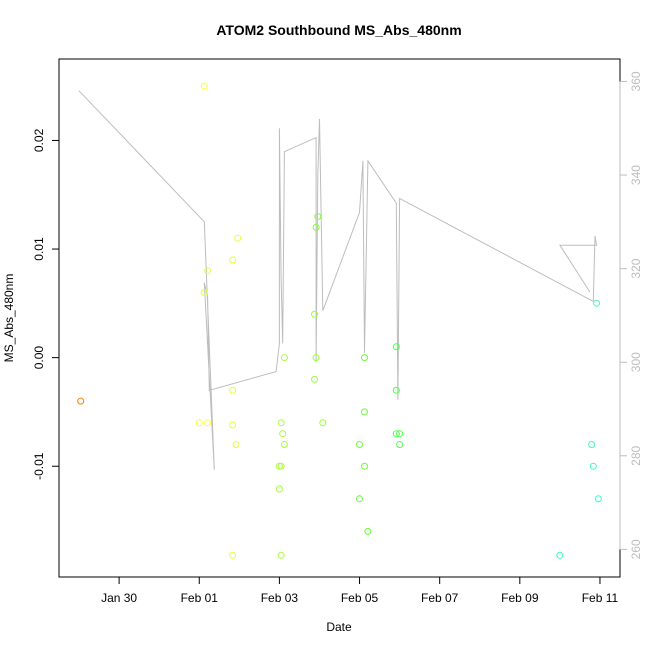 The image size is (650, 650). What do you see at coordinates (631, 315) in the screenshot?
I see `right-y-axis: 260 280 300 320 340 360` at bounding box center [631, 315].